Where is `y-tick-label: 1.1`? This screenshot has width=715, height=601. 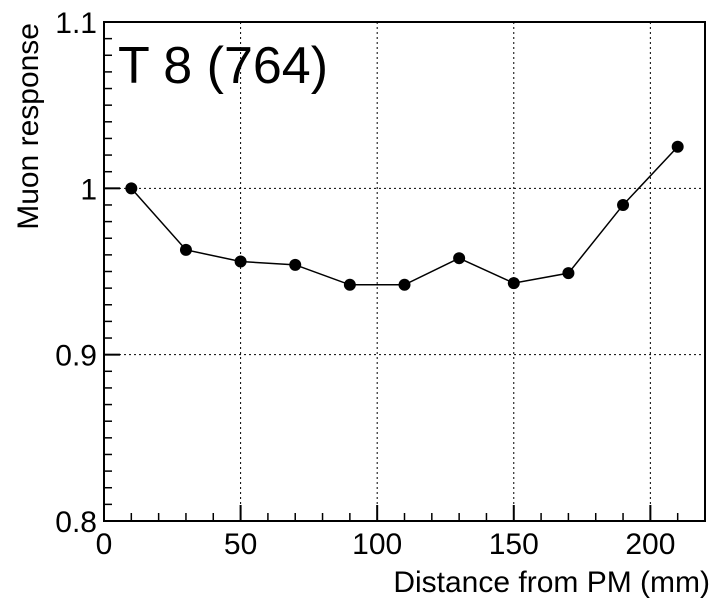 y-tick-label: 1.1 is located at coordinates (76, 23).